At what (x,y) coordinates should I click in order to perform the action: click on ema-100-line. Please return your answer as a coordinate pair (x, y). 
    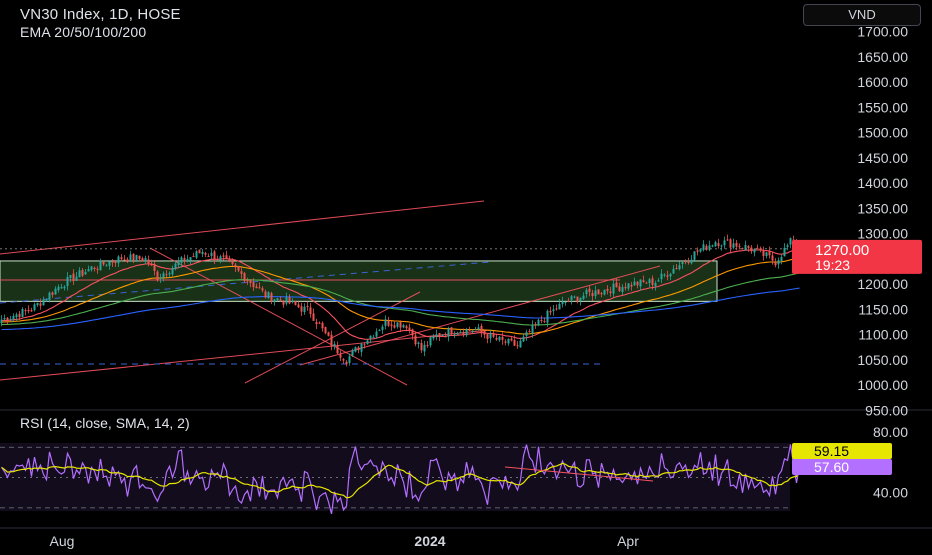
    Looking at the image, I should click on (400, 299).